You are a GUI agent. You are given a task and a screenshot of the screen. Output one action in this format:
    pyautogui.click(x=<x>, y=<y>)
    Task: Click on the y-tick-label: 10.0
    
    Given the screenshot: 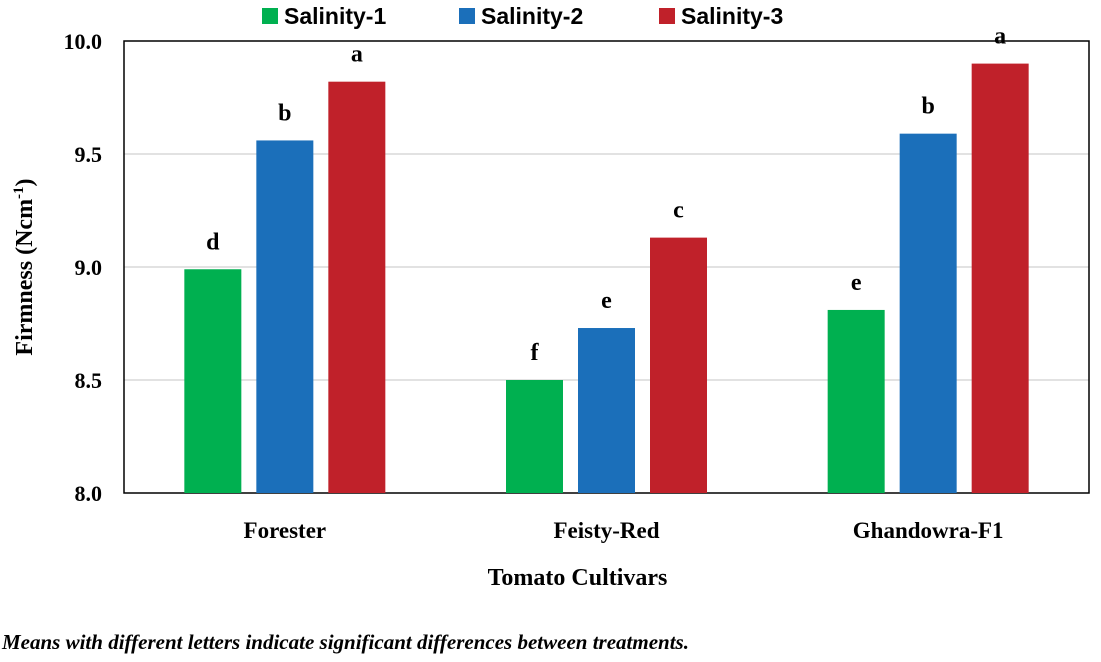 What is the action you would take?
    pyautogui.click(x=83, y=41)
    